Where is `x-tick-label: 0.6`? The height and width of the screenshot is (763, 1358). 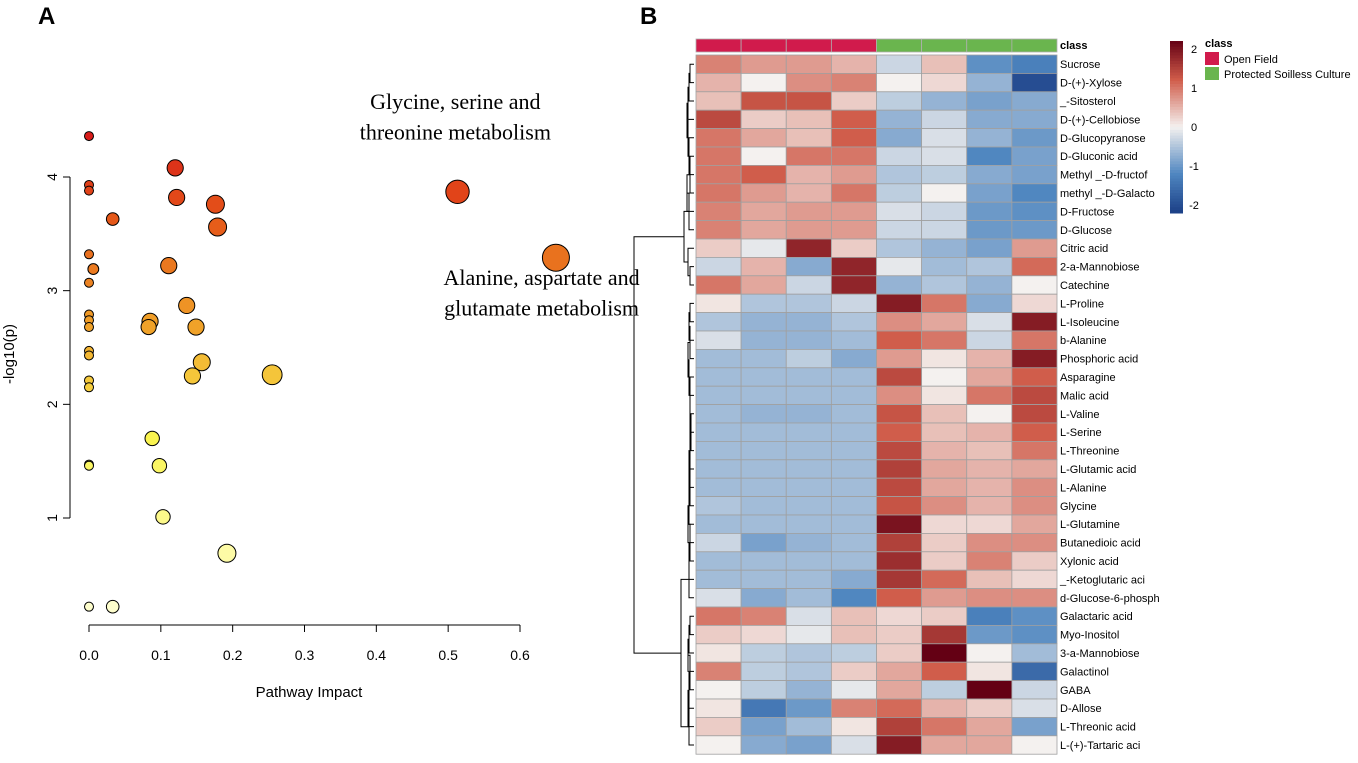 x-tick-label: 0.6 is located at coordinates (520, 655).